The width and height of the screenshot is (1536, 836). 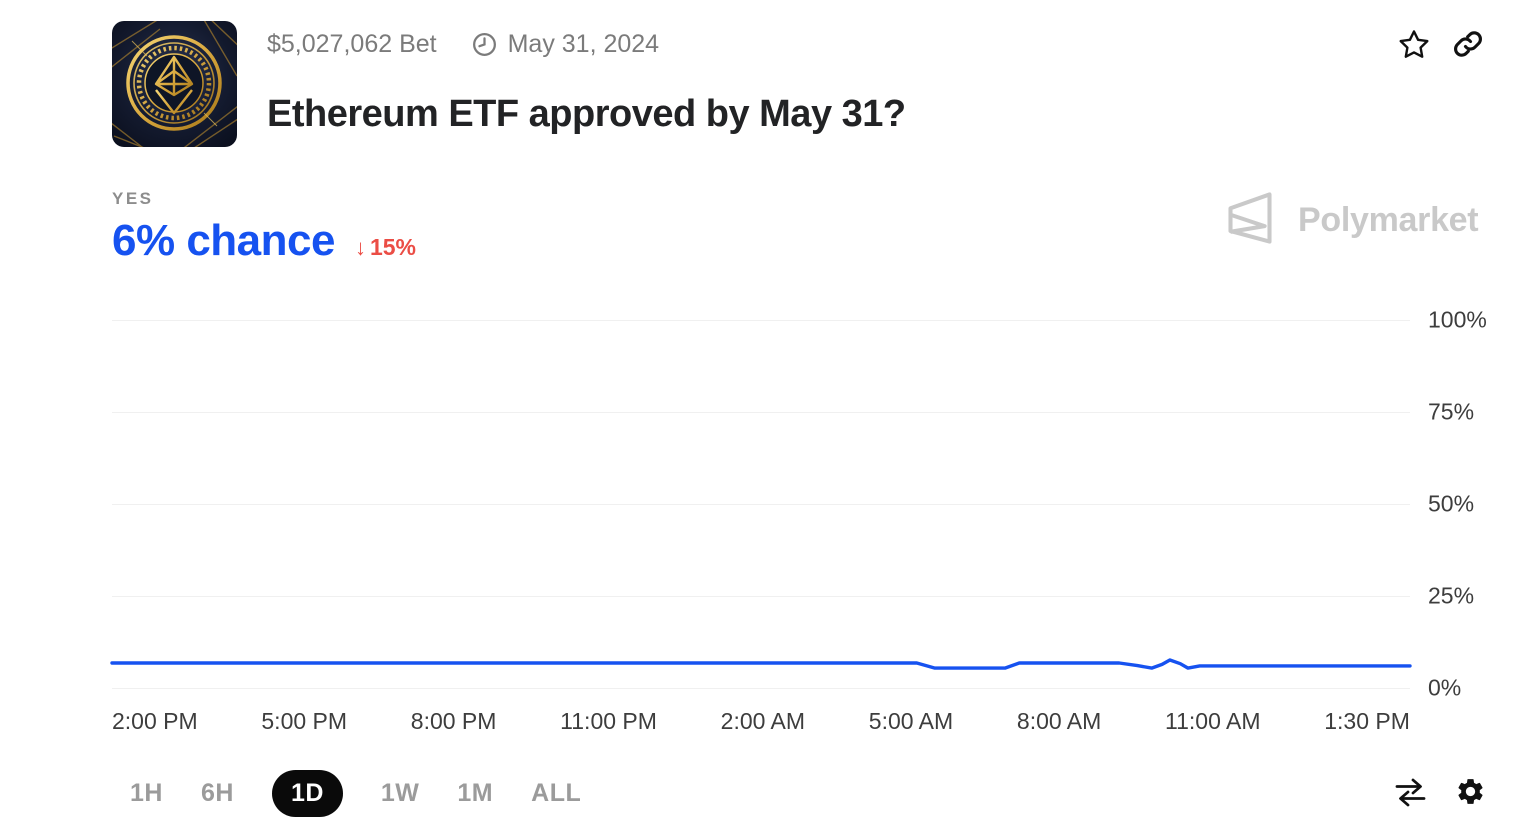 What do you see at coordinates (1440, 793) in the screenshot?
I see `chart-actions` at bounding box center [1440, 793].